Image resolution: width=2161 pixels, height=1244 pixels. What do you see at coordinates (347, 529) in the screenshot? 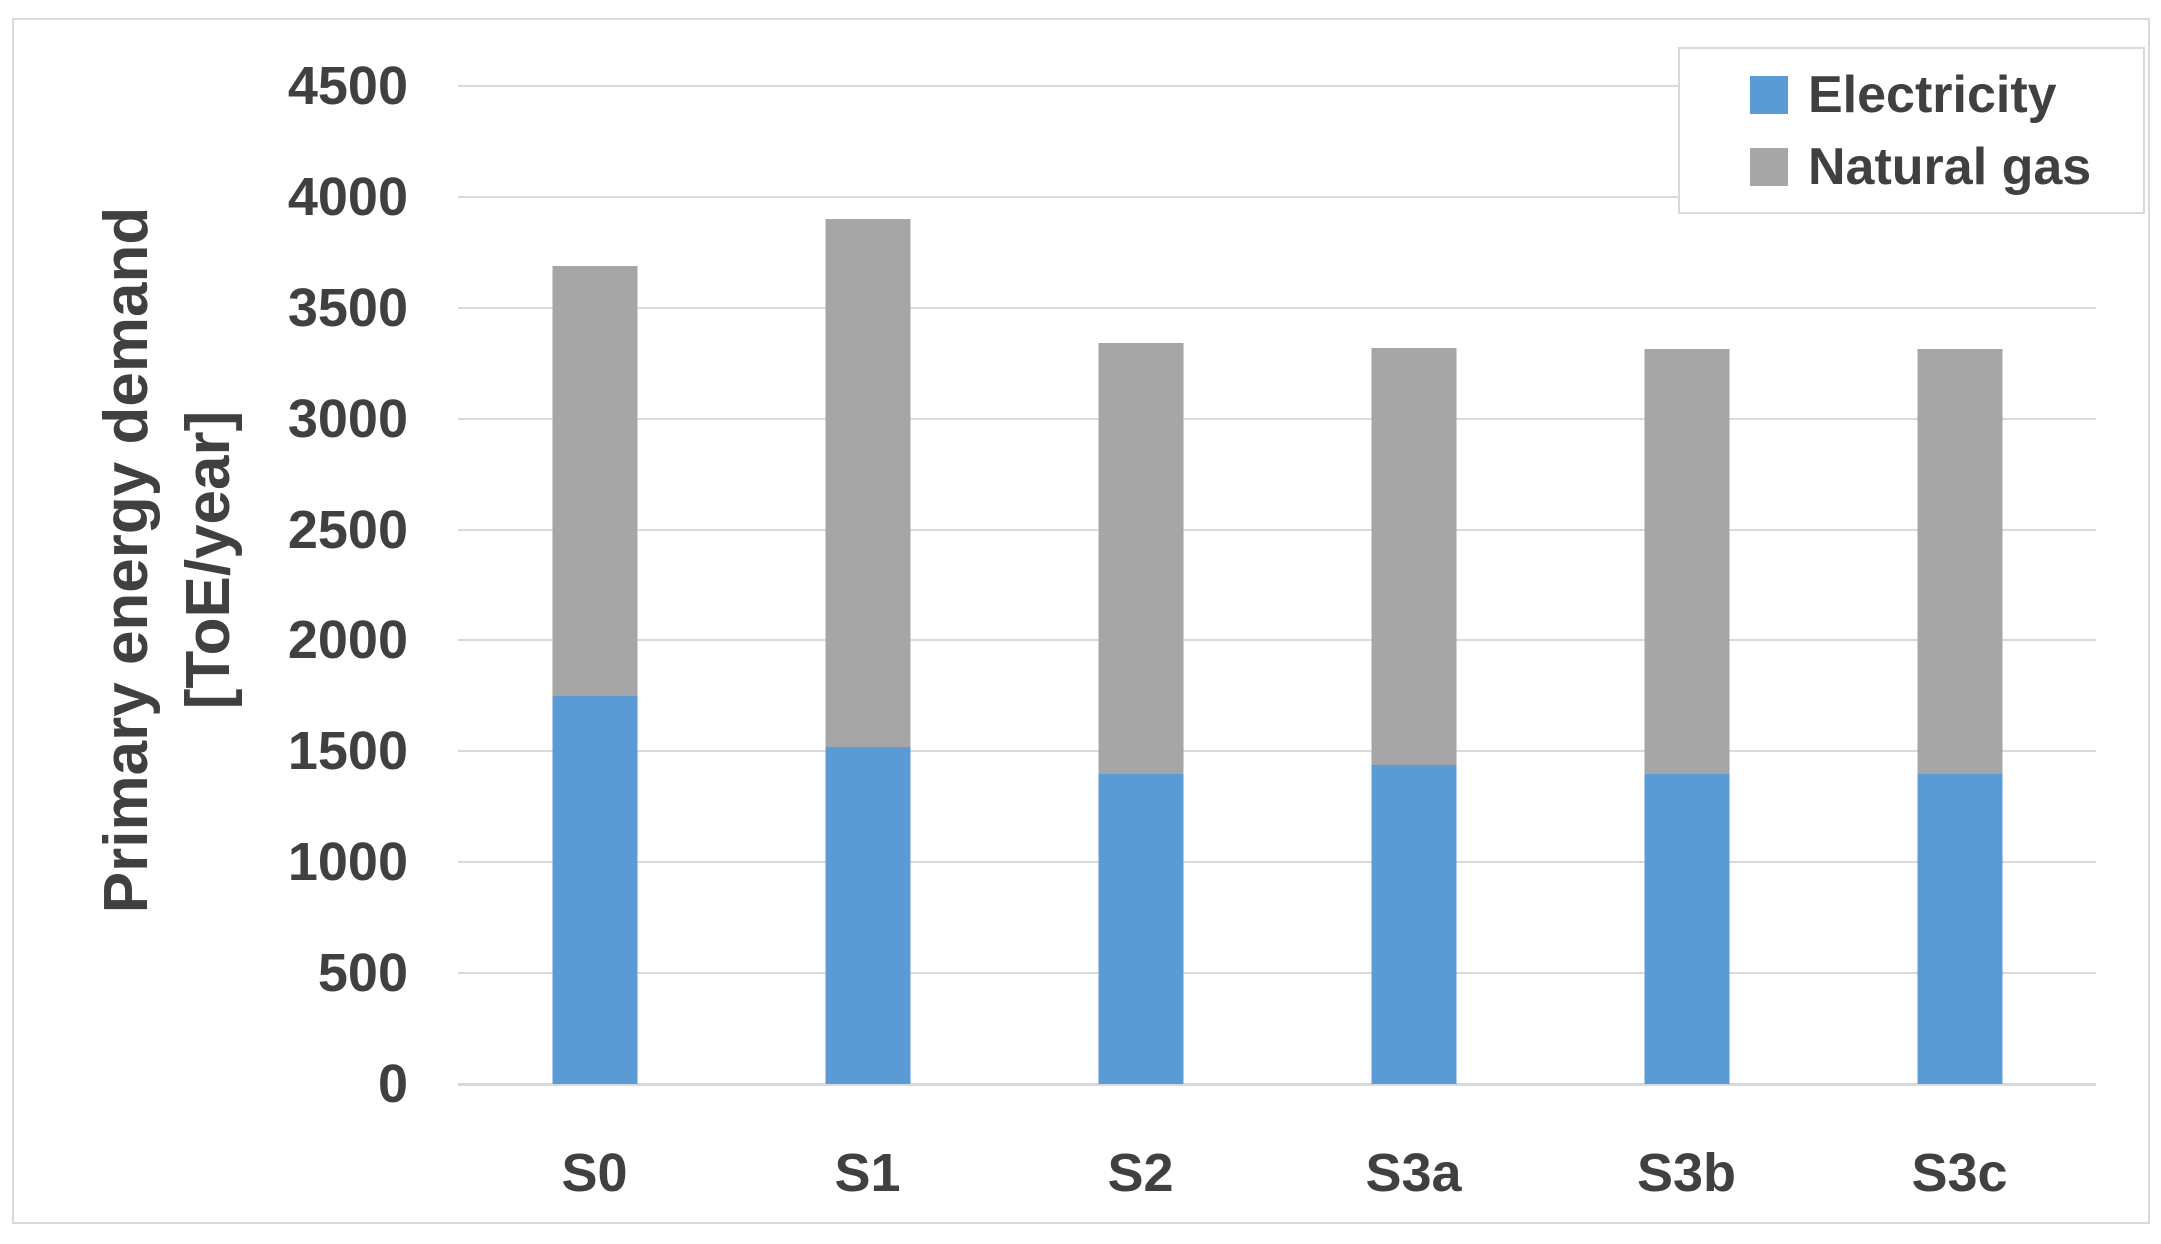
I see `y-tick-label: 2500` at bounding box center [347, 529].